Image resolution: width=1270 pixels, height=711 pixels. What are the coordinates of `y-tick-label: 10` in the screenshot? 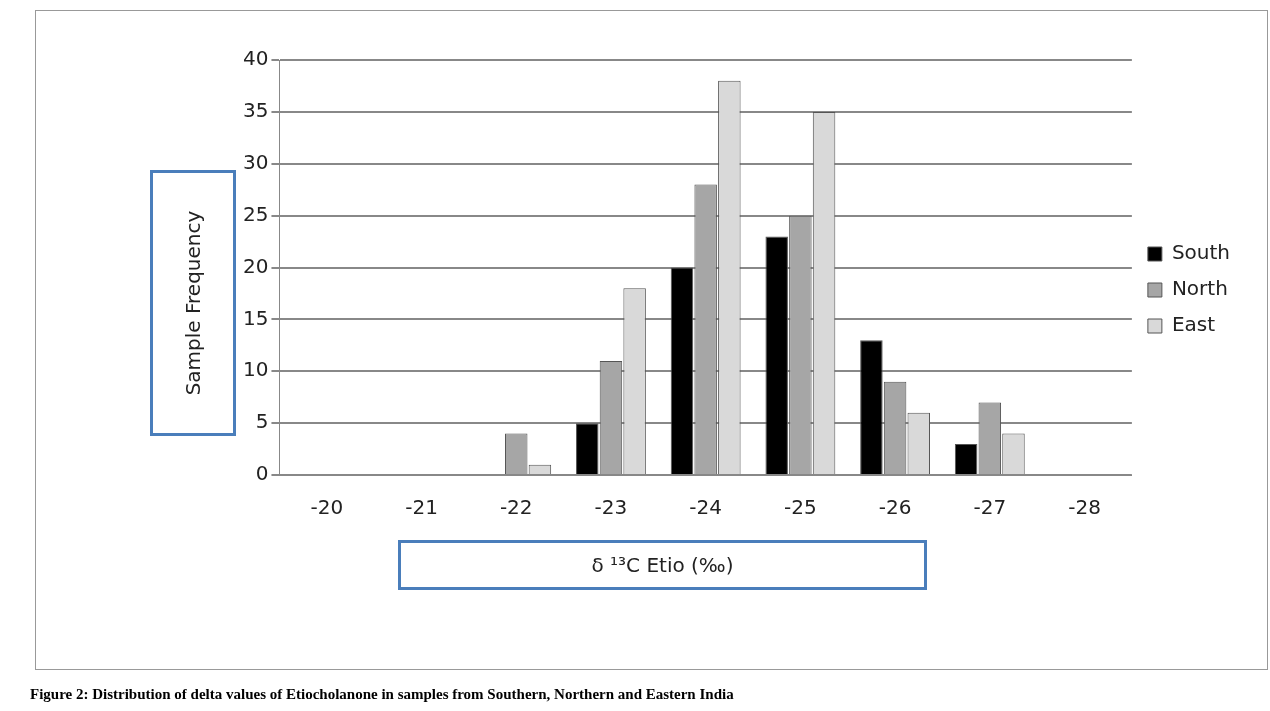 It's located at (256, 369).